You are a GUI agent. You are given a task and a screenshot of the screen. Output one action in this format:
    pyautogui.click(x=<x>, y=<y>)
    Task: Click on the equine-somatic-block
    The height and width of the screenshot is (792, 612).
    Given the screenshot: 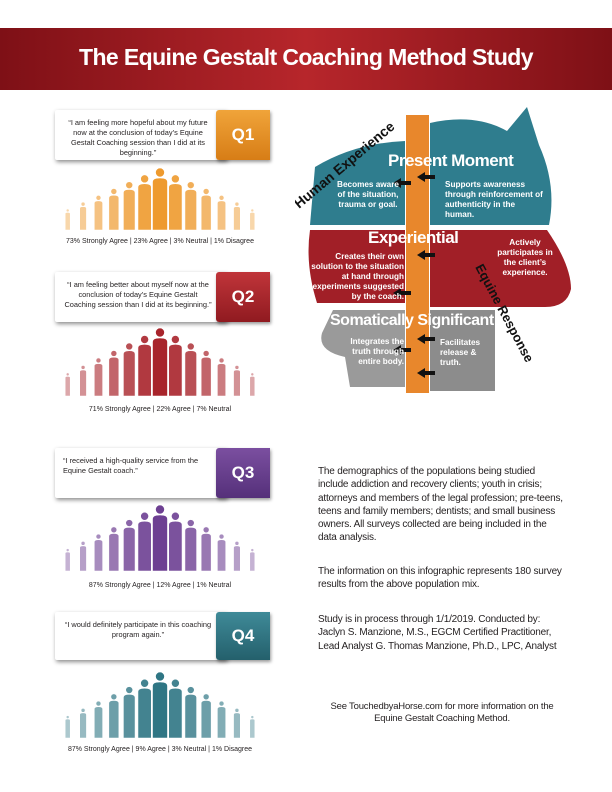 What is the action you would take?
    pyautogui.click(x=462, y=350)
    